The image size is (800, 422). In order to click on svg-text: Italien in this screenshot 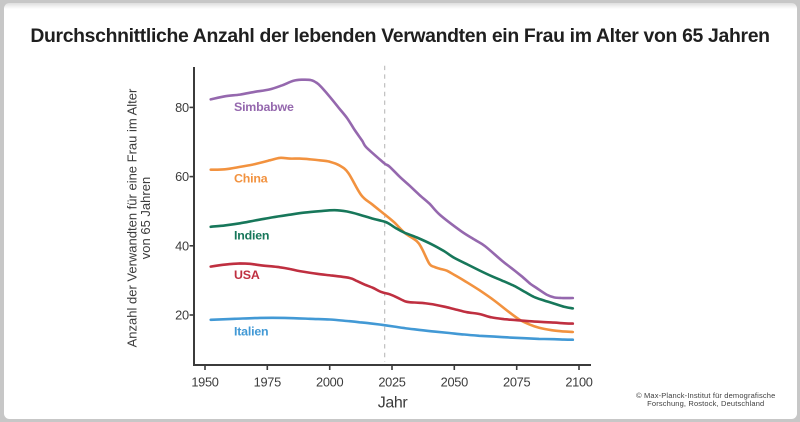, I will do `click(251, 331)`.